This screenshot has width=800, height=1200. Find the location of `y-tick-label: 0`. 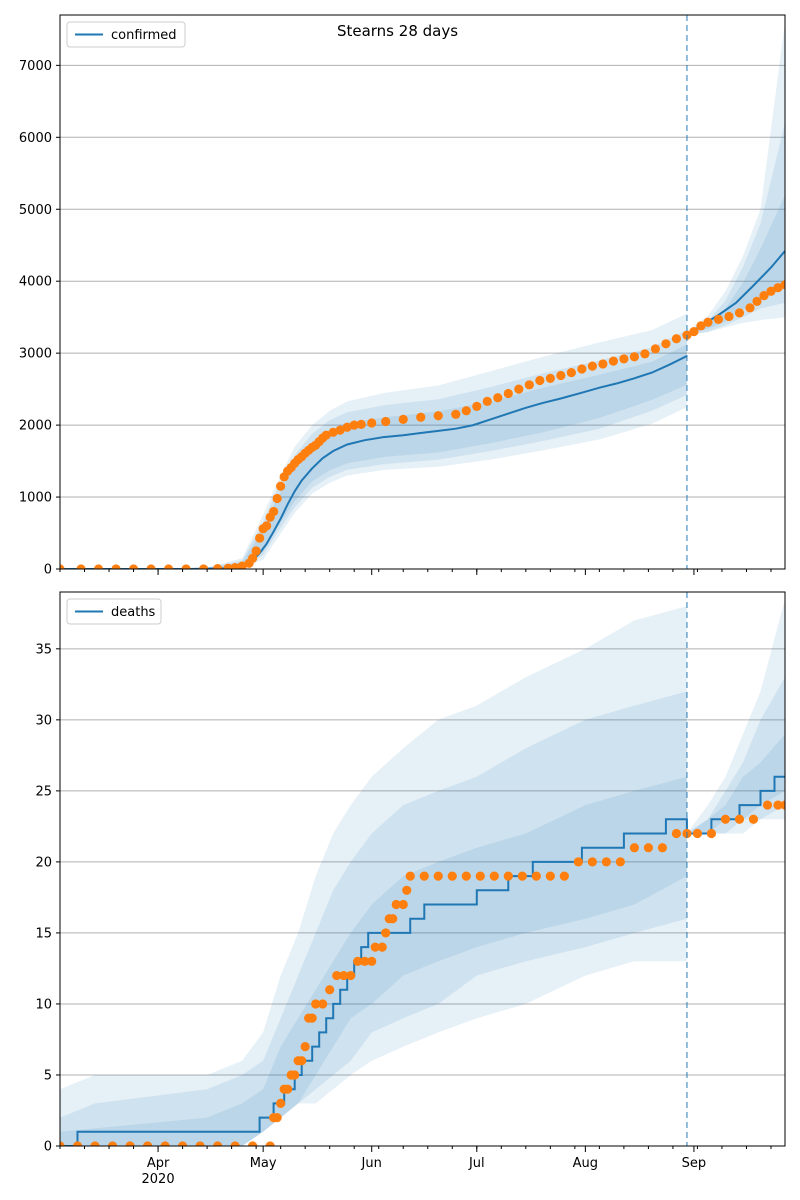

y-tick-label: 0 is located at coordinates (48, 570).